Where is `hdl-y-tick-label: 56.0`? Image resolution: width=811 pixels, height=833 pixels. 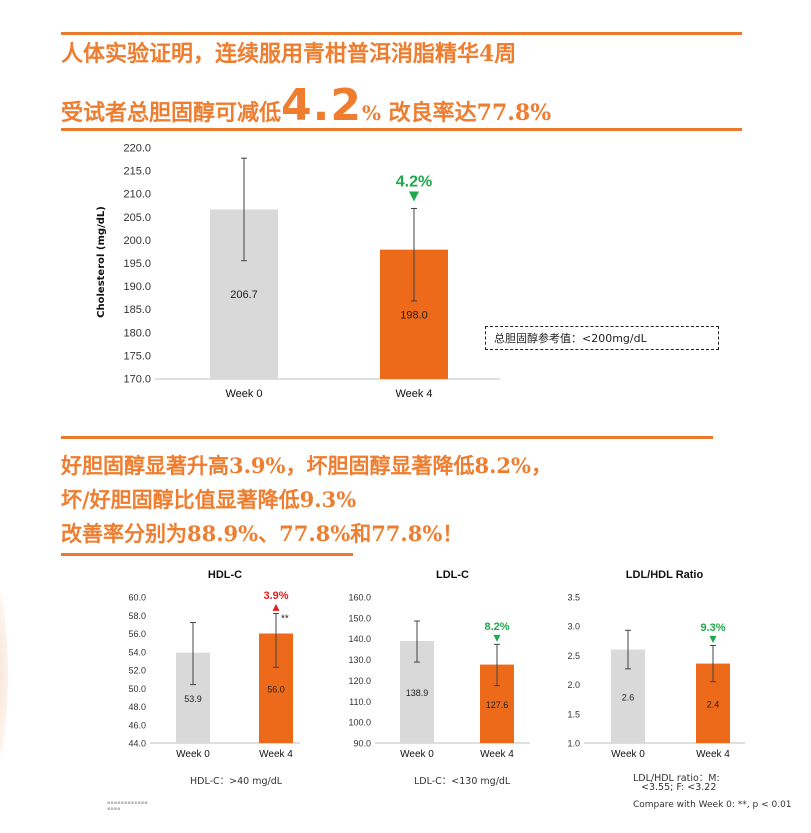
hdl-y-tick-label: 56.0 is located at coordinates (137, 634).